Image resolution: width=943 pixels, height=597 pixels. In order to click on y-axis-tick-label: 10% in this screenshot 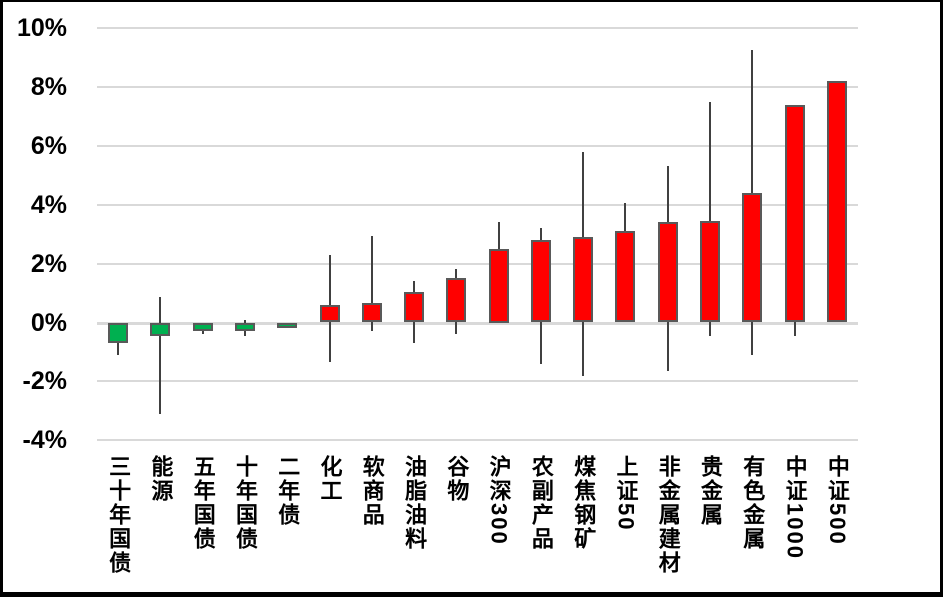, I will do `click(41, 28)`.